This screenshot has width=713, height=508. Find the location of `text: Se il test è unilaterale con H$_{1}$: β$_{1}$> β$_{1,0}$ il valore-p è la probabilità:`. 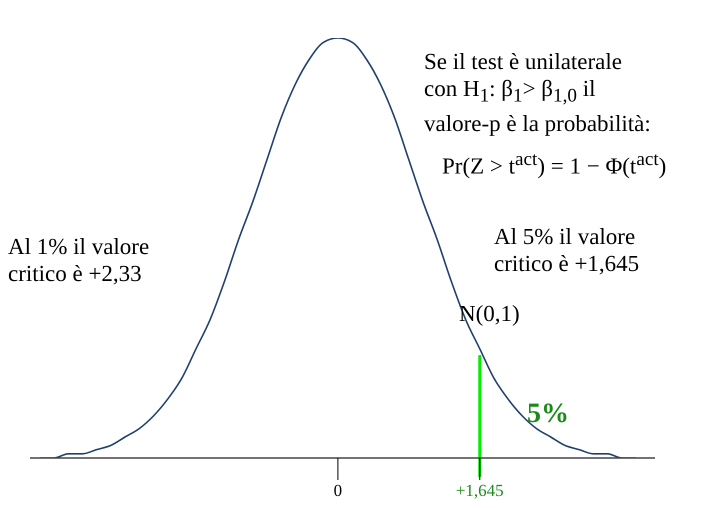

text: Se il test è unilaterale con H$_{1}$: β$_{1}$> β$_{1,0}$ il valore-p è la probabilità: is located at coordinates (537, 92).